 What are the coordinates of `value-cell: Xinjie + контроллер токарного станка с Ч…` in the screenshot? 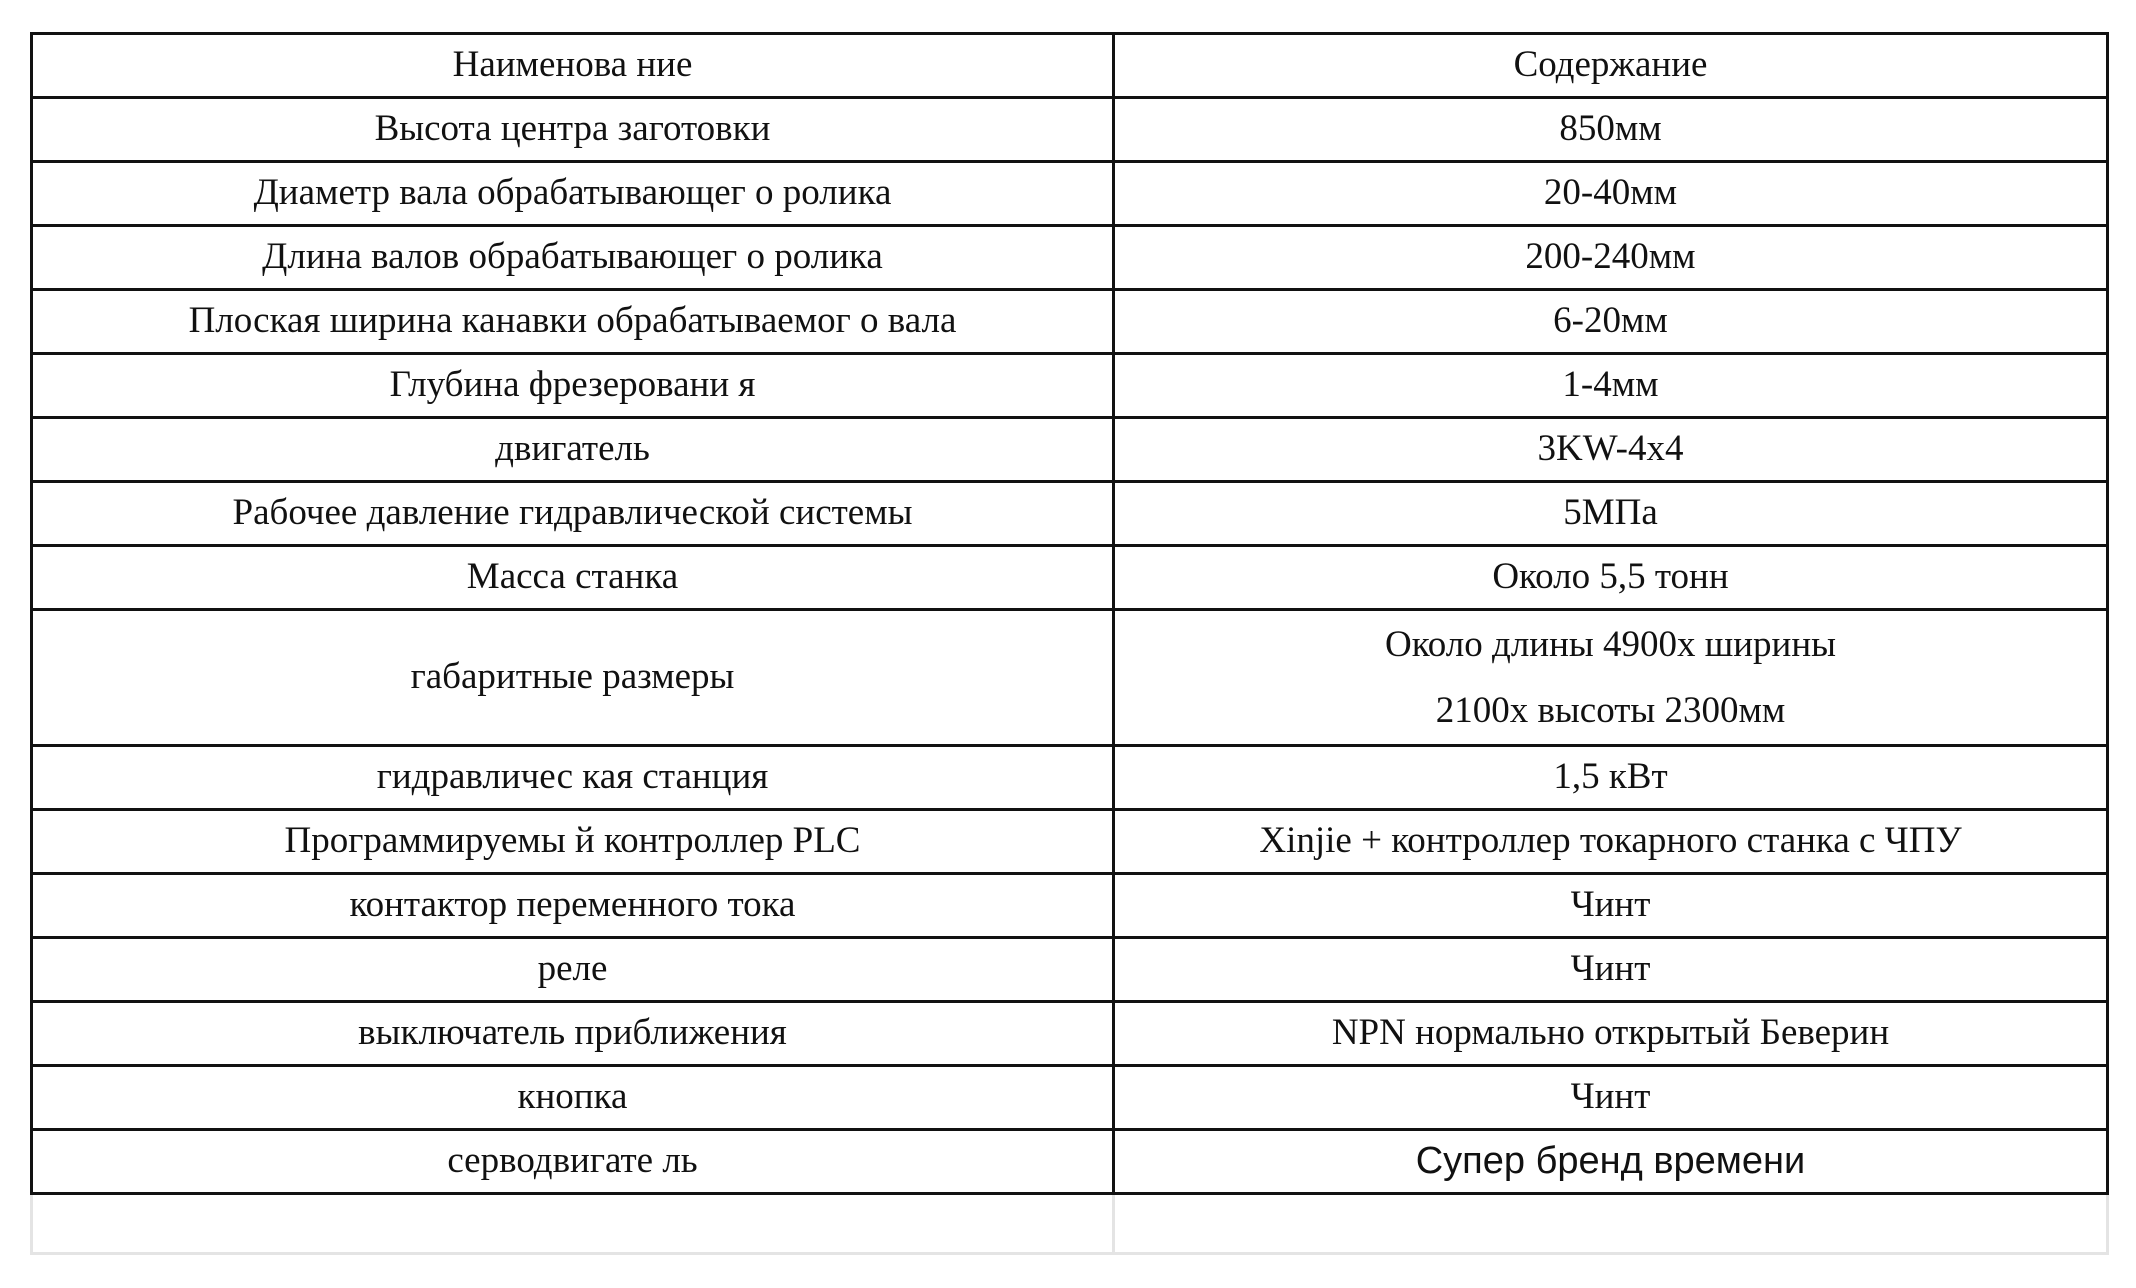 It's located at (1610, 841).